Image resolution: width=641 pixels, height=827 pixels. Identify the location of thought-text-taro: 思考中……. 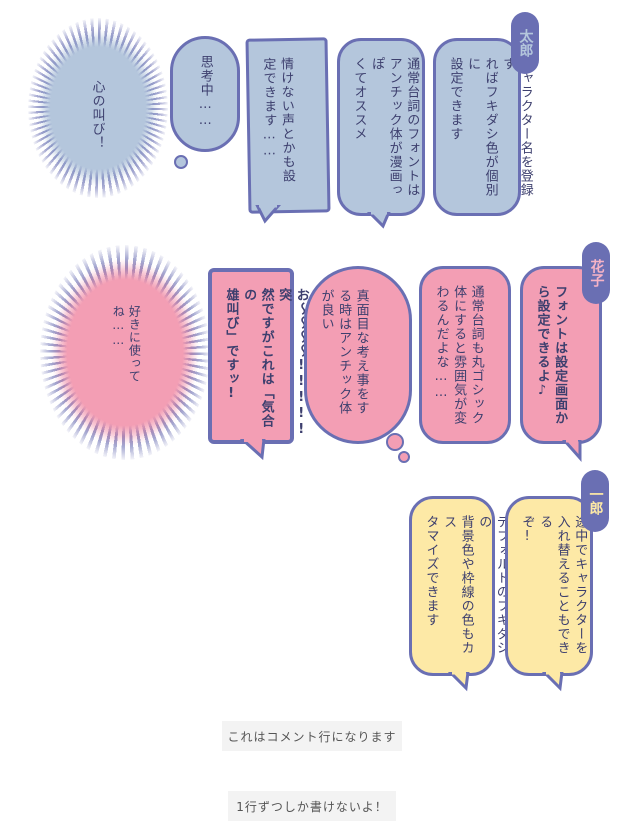
(205, 92).